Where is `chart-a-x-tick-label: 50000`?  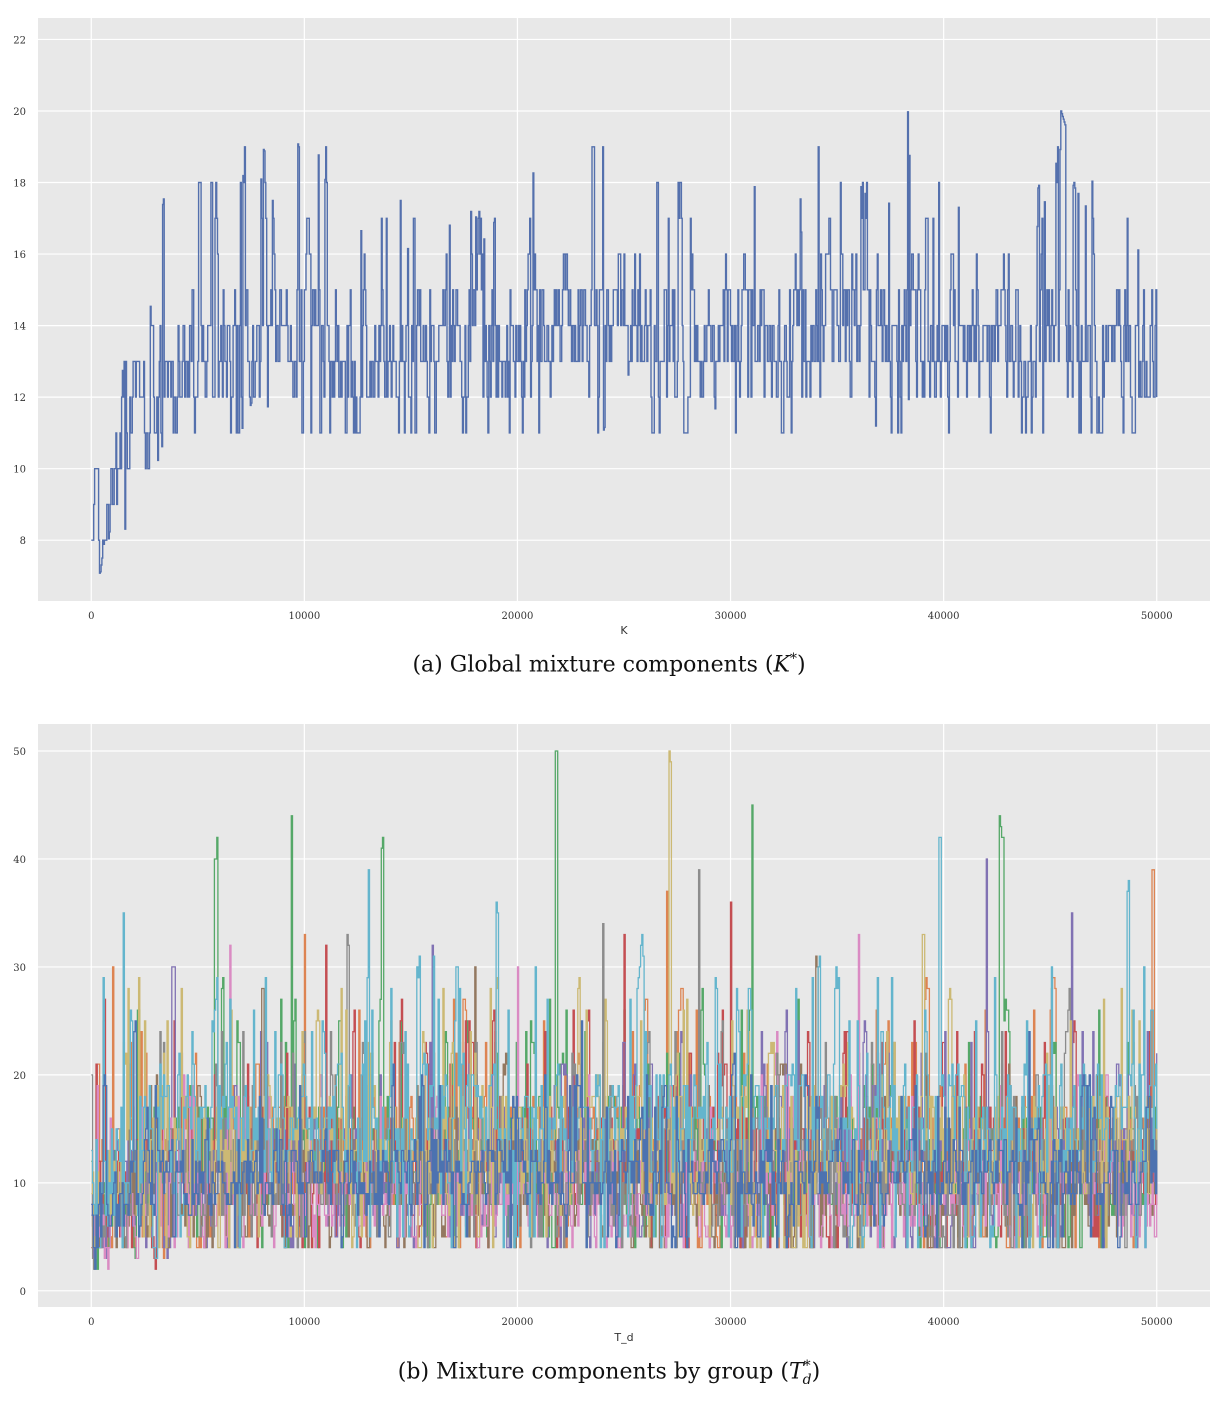
chart-a-x-tick-label: 50000 is located at coordinates (1157, 616).